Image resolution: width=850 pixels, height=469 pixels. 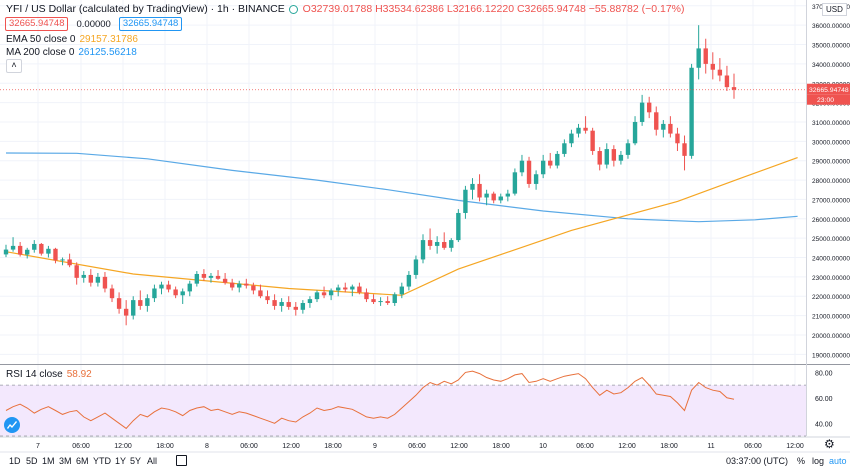 What do you see at coordinates (824, 399) in the screenshot?
I see `rsi-axis-tick: 60.00` at bounding box center [824, 399].